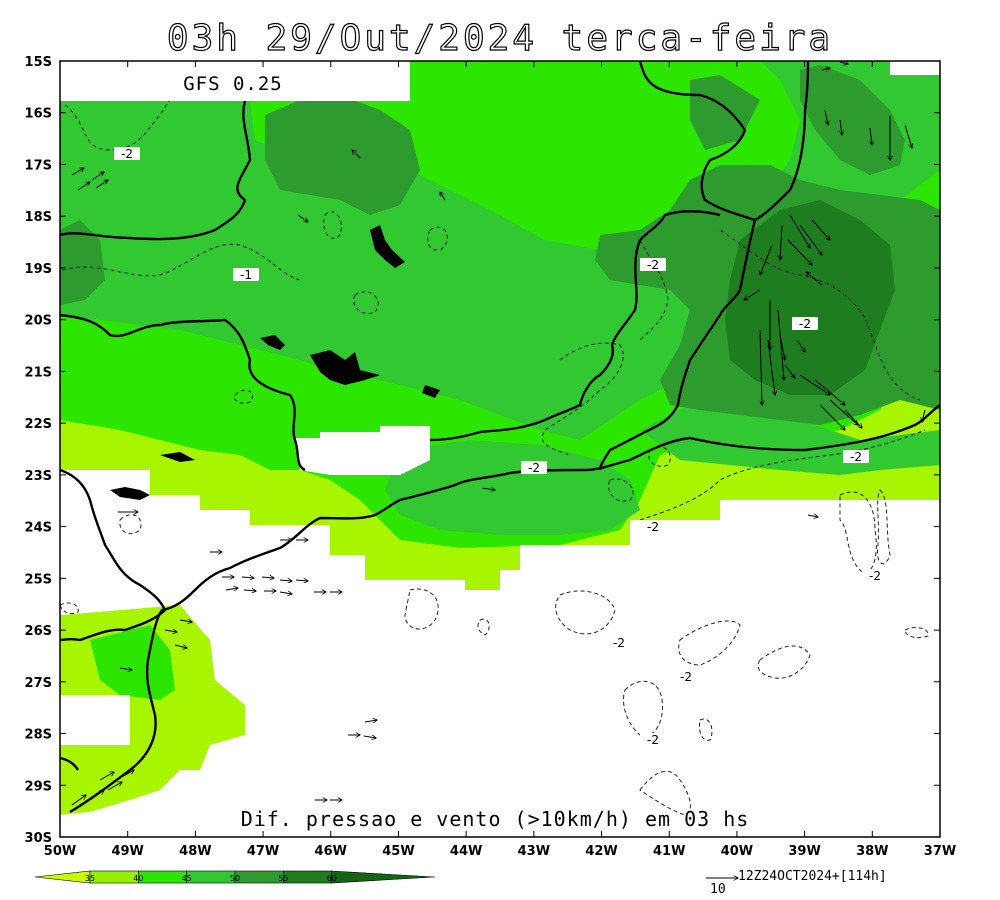  I want to click on field-band-bright, so click(132, 662).